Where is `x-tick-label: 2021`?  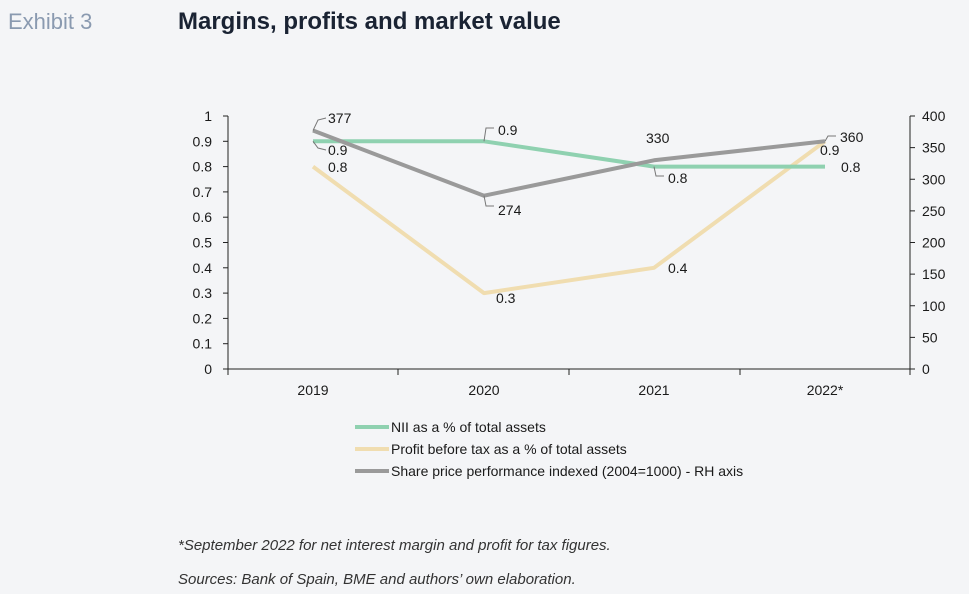
x-tick-label: 2021 is located at coordinates (653, 390).